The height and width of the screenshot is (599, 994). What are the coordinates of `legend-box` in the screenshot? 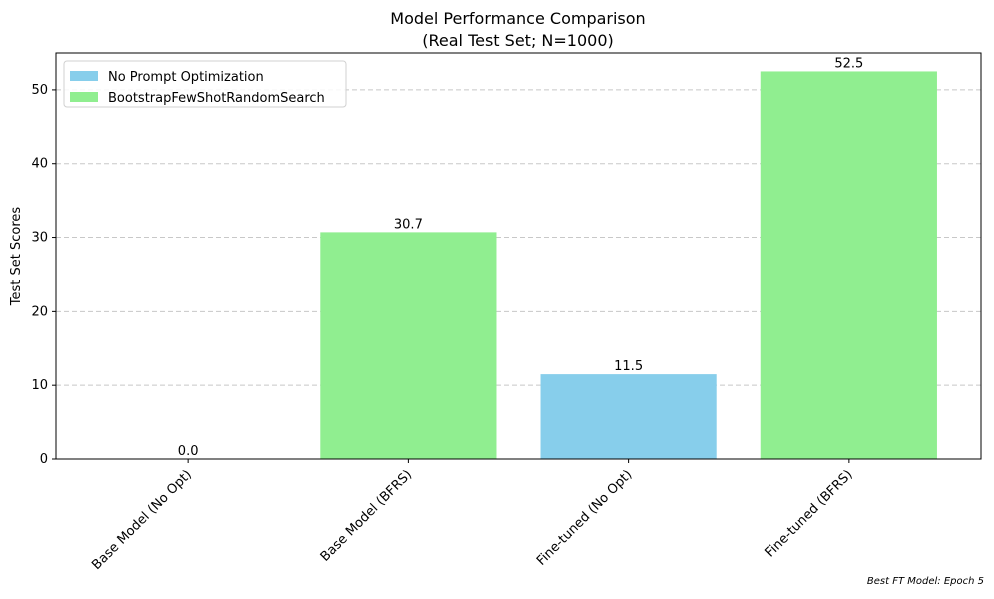 It's located at (205, 84).